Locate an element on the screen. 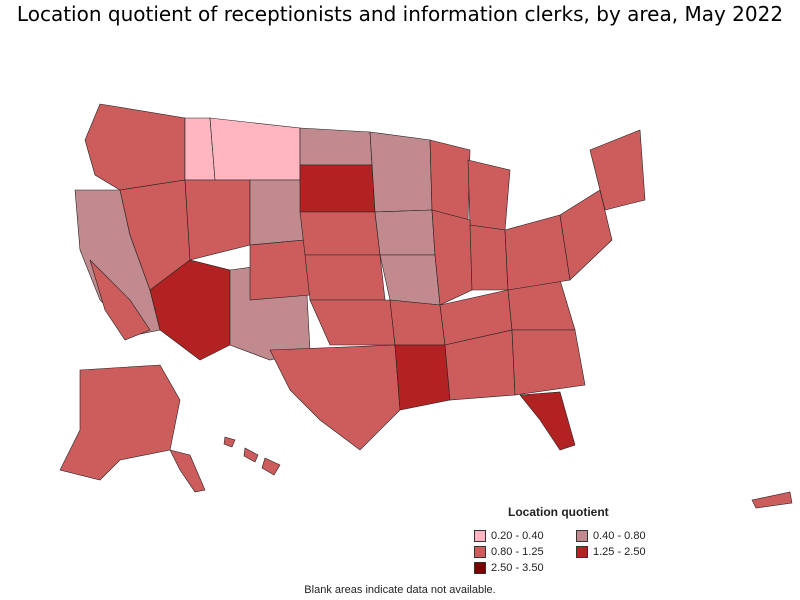  region-colorado is located at coordinates (280, 270).